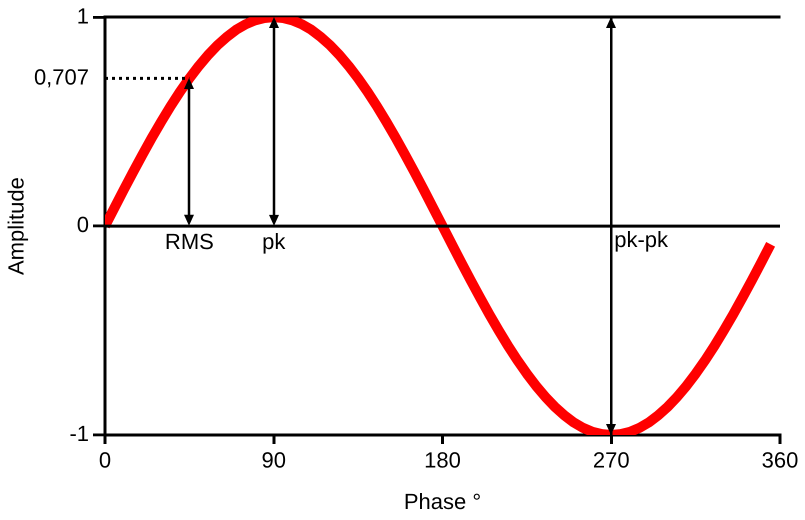 The height and width of the screenshot is (520, 805). Describe the element at coordinates (611, 459) in the screenshot. I see `x-tick-label: 270` at that location.